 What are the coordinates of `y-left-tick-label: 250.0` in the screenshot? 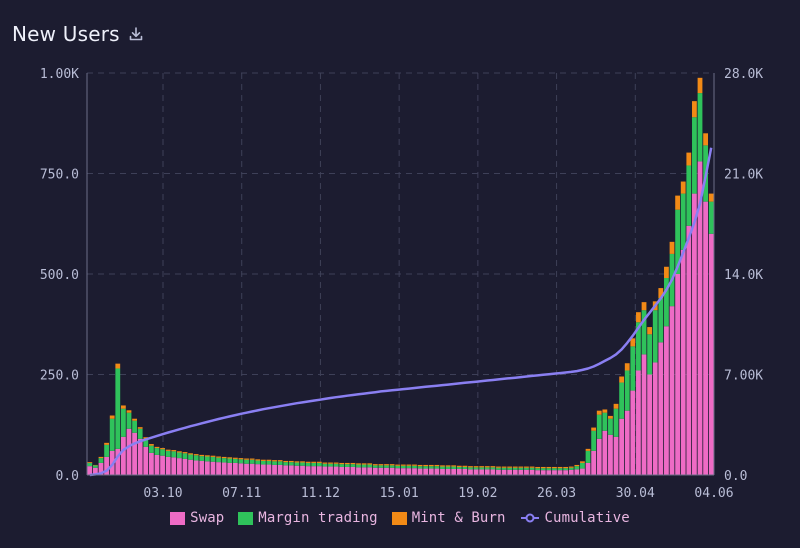 It's located at (59, 376).